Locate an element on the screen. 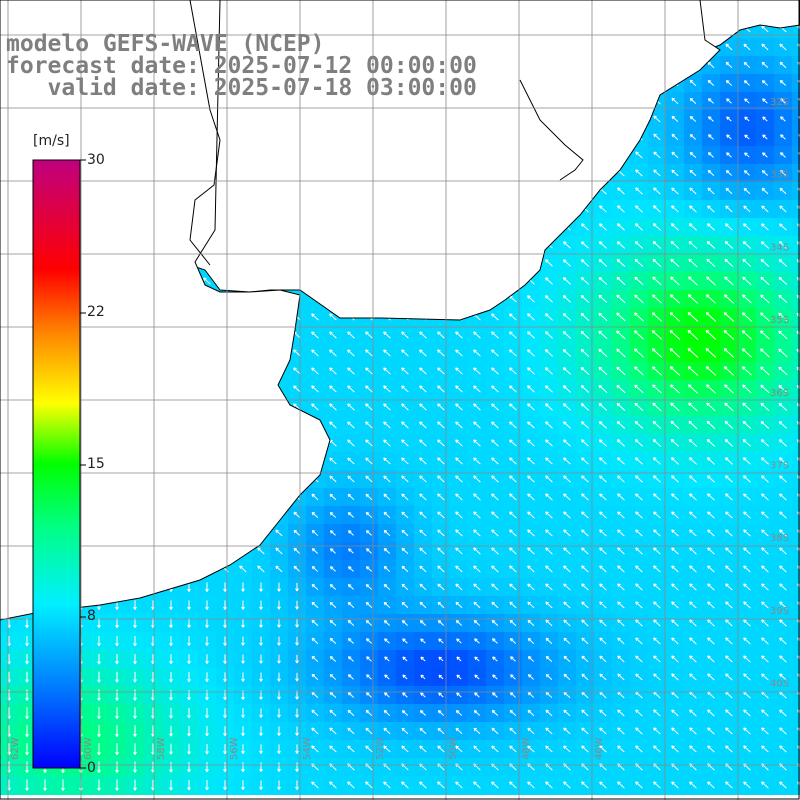  latitude-label: 32S is located at coordinates (779, 102).